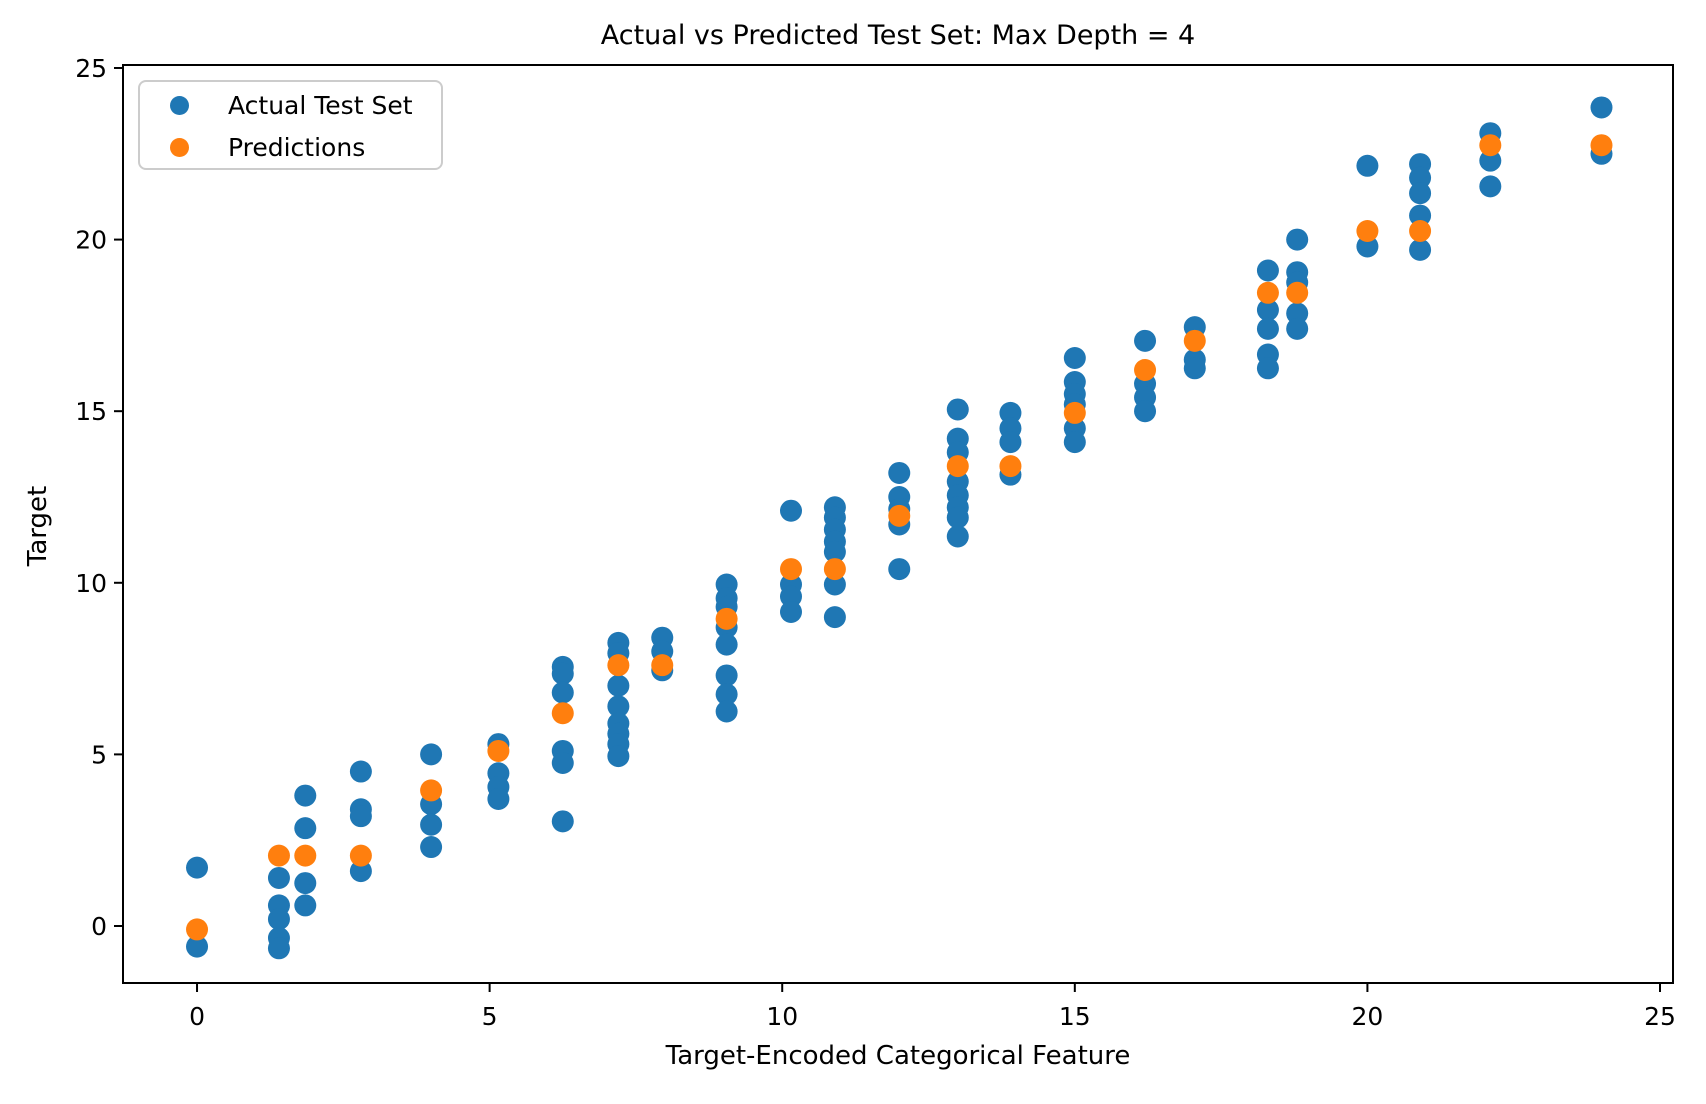 Image resolution: width=1706 pixels, height=1104 pixels. What do you see at coordinates (197, 1016) in the screenshot?
I see `x-tick-label: 0` at bounding box center [197, 1016].